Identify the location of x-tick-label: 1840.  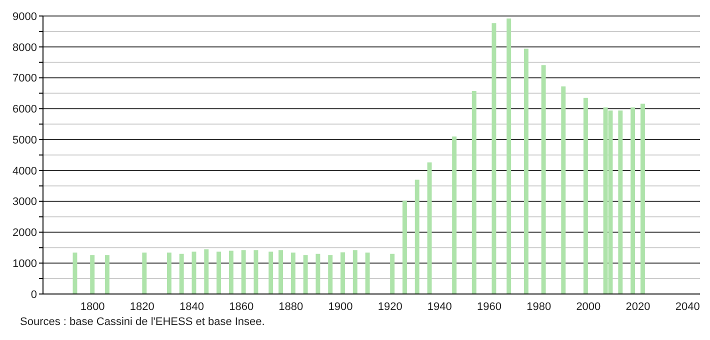
(192, 306).